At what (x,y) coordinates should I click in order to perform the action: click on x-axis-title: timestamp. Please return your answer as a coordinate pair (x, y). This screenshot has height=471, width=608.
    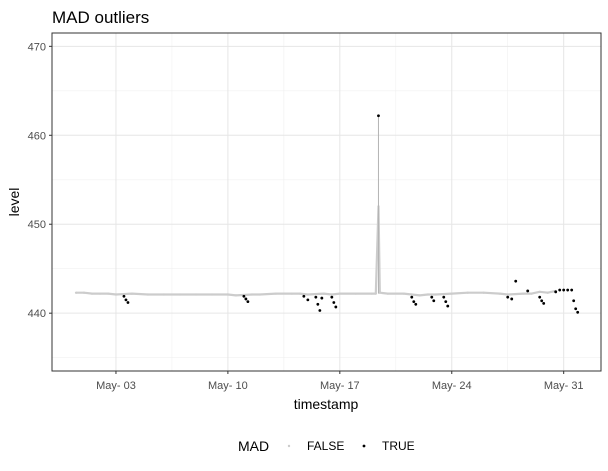
    Looking at the image, I should click on (326, 404).